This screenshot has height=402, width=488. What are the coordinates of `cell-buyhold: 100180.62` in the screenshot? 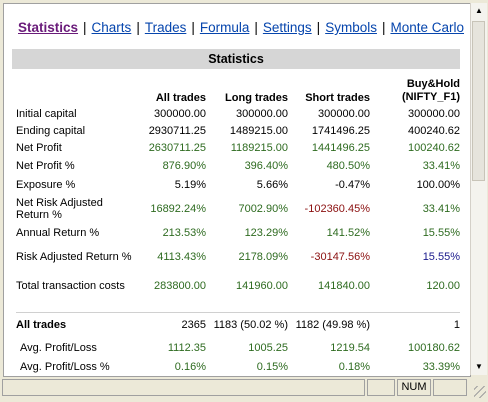 It's located at (434, 347).